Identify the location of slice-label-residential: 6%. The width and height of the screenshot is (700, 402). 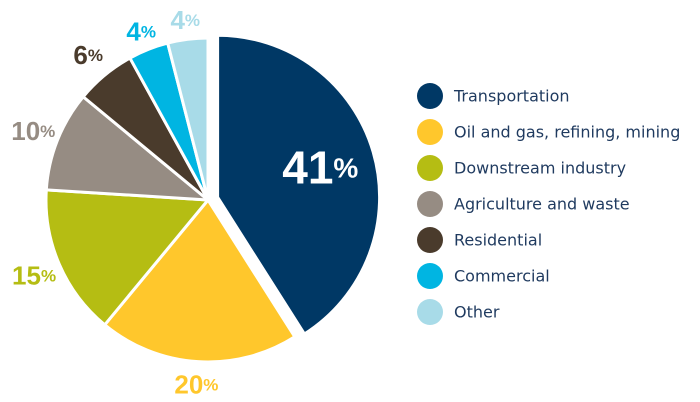
(88, 55).